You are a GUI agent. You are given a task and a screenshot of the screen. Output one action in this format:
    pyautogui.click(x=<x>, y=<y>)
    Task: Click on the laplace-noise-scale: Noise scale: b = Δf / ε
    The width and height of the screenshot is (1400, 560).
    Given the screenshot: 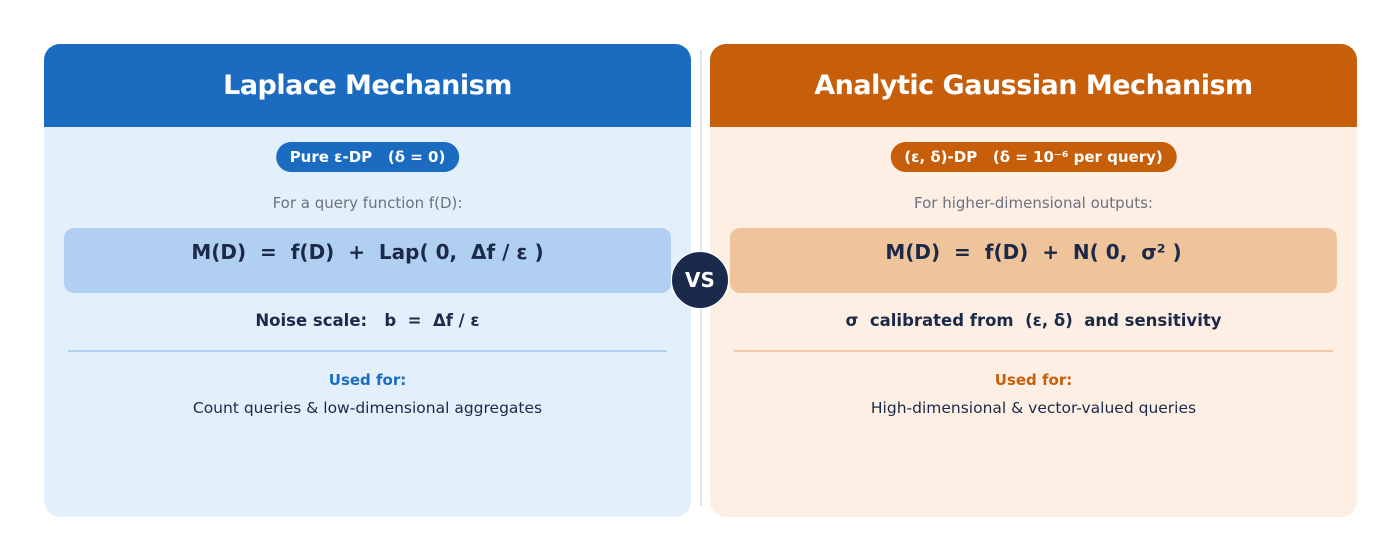 What is the action you would take?
    pyautogui.click(x=367, y=320)
    